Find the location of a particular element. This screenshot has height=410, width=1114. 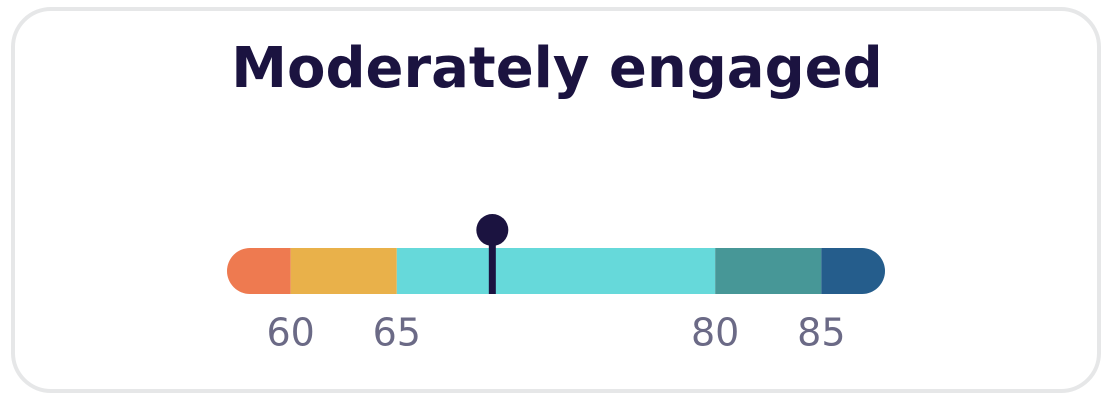

tick-label: 80 is located at coordinates (715, 333).